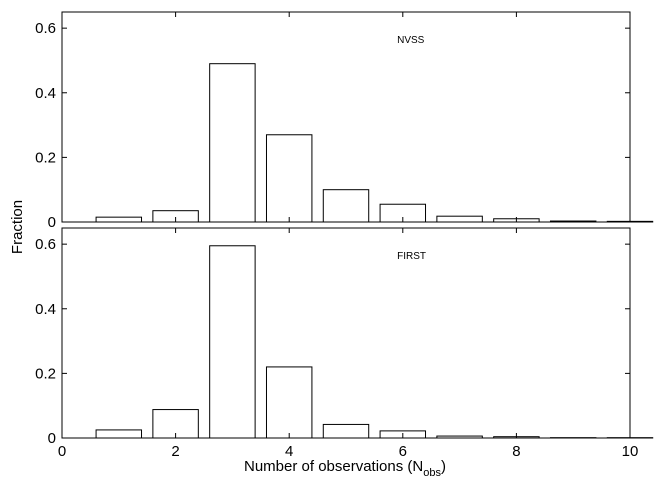 This screenshot has height=482, width=657. I want to click on x-tick-label: 4, so click(289, 451).